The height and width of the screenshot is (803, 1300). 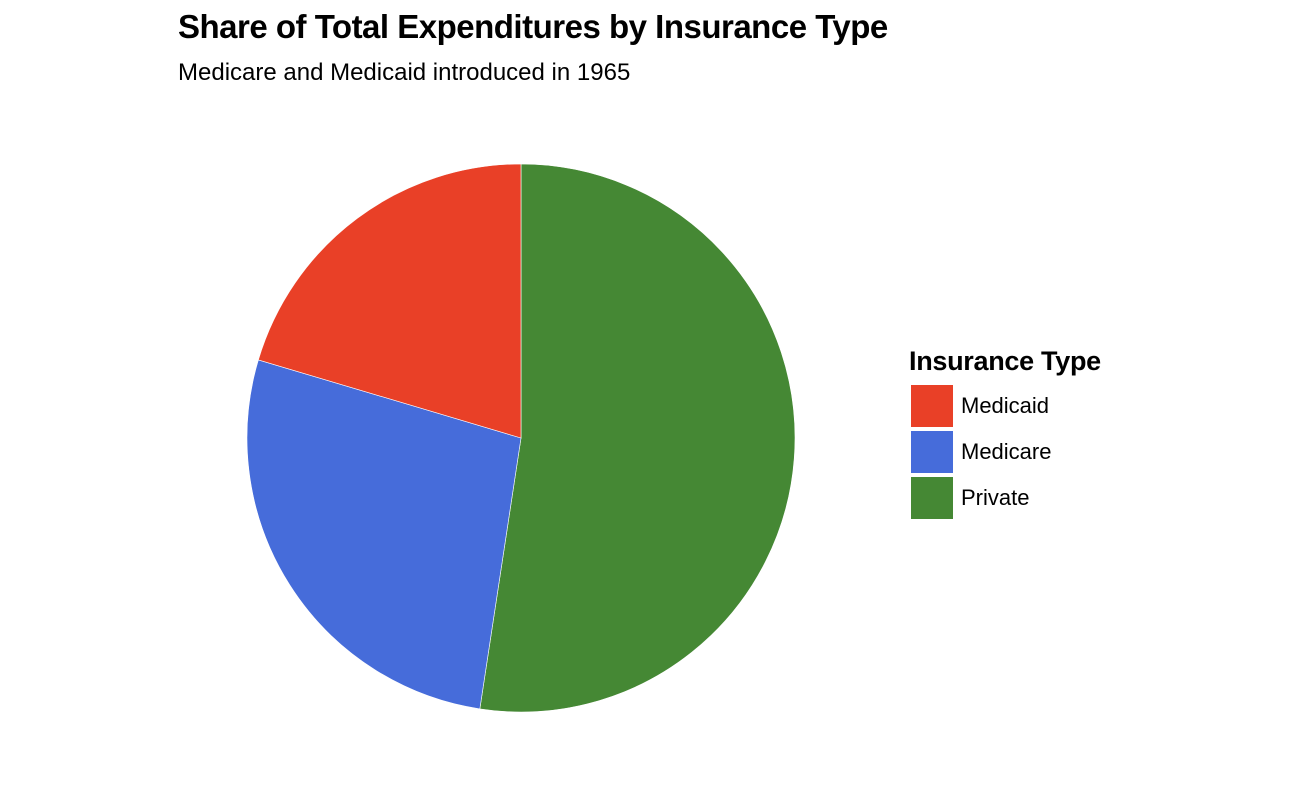 I want to click on legend-label: Medicaid, so click(x=1005, y=405).